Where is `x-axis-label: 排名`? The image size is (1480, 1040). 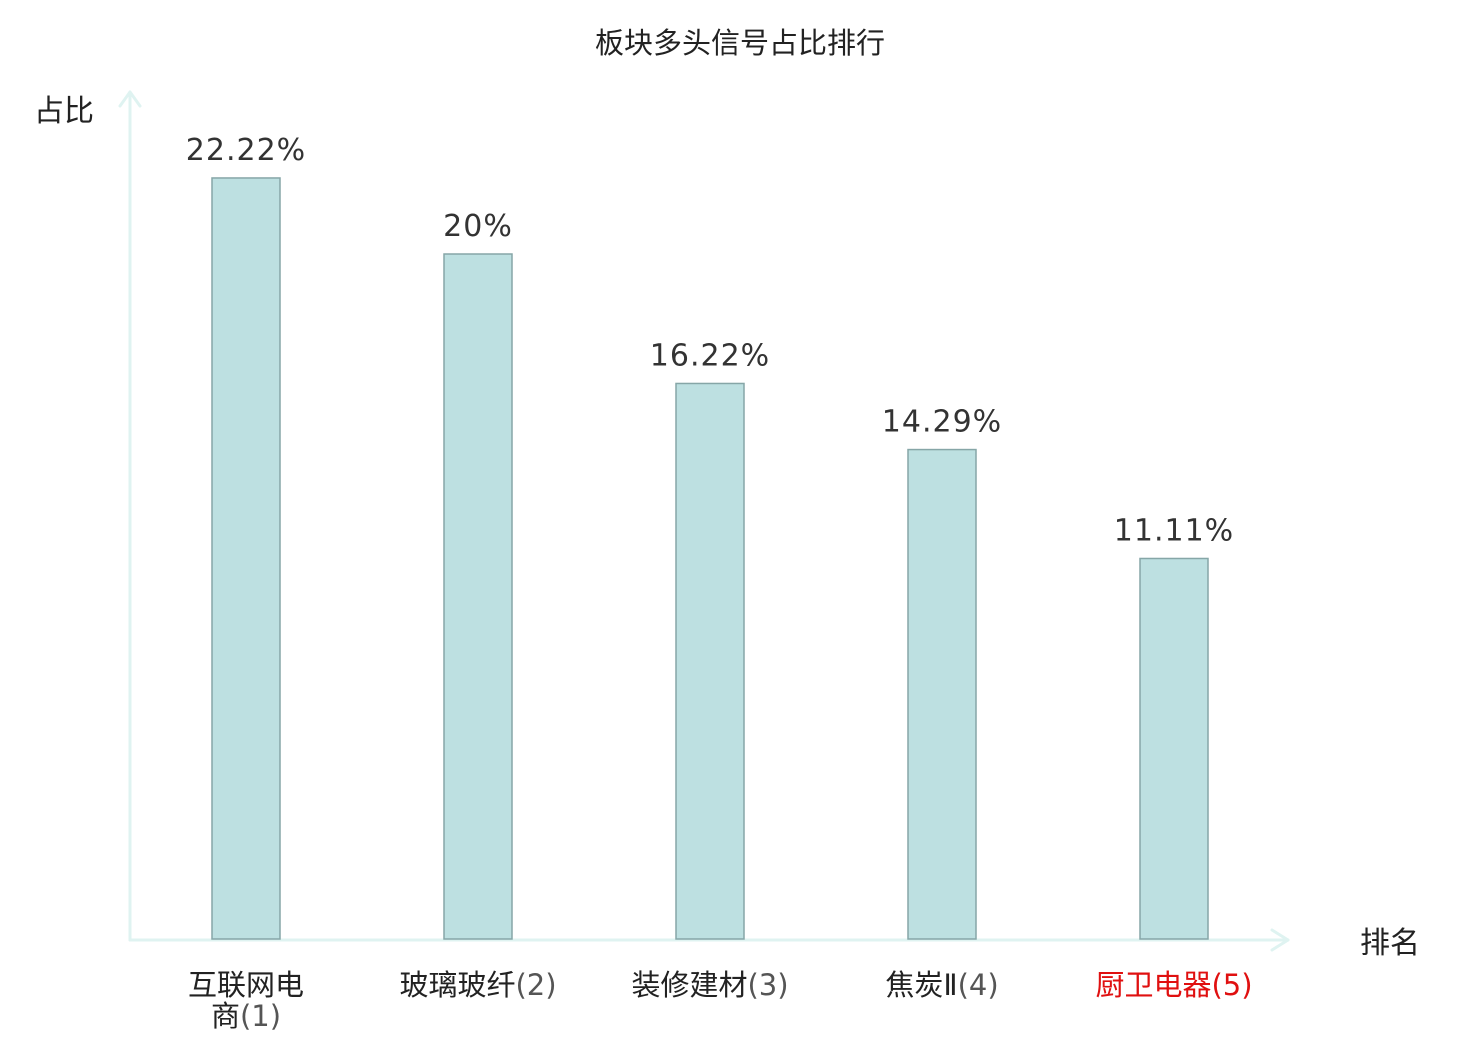 x-axis-label: 排名 is located at coordinates (1390, 943).